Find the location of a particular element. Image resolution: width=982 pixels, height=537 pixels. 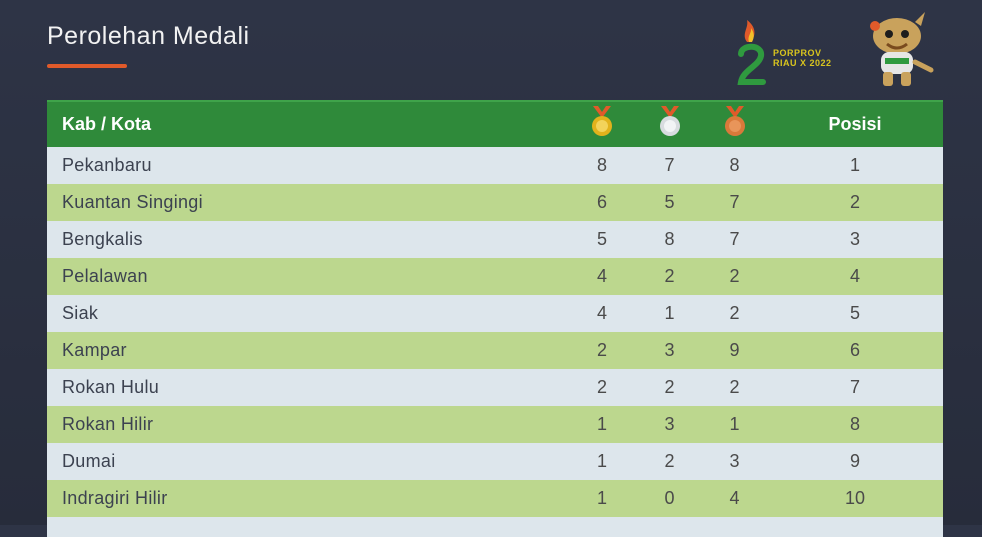

silver-count: 5 is located at coordinates (669, 202).